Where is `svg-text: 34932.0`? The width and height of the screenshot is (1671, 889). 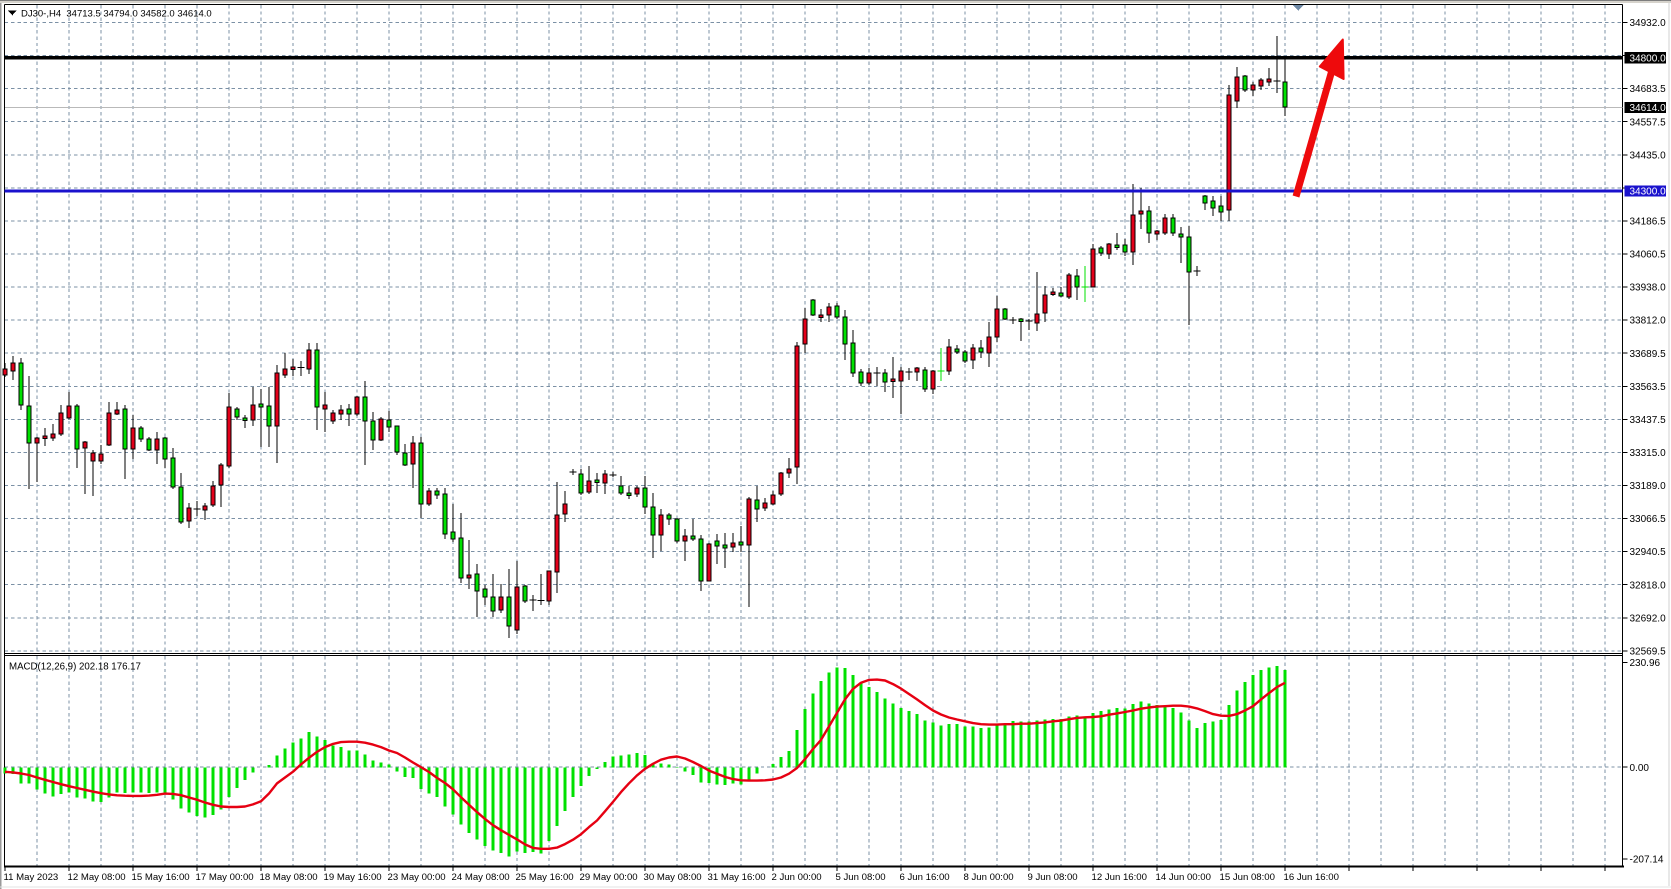
svg-text: 34932.0 is located at coordinates (1648, 23).